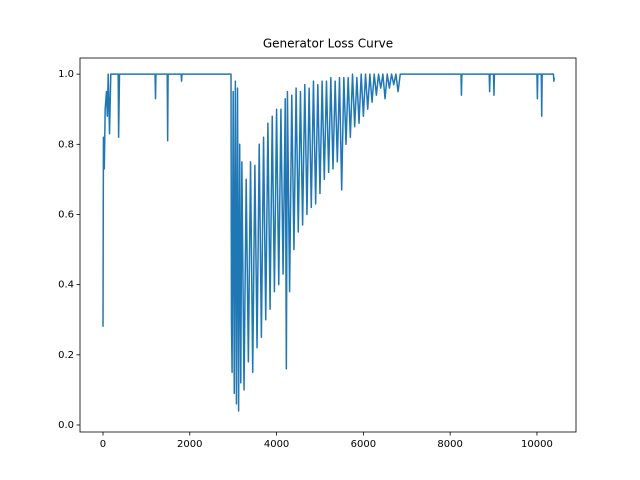  Describe the element at coordinates (66, 355) in the screenshot. I see `y-tick-label: 0.2` at that location.